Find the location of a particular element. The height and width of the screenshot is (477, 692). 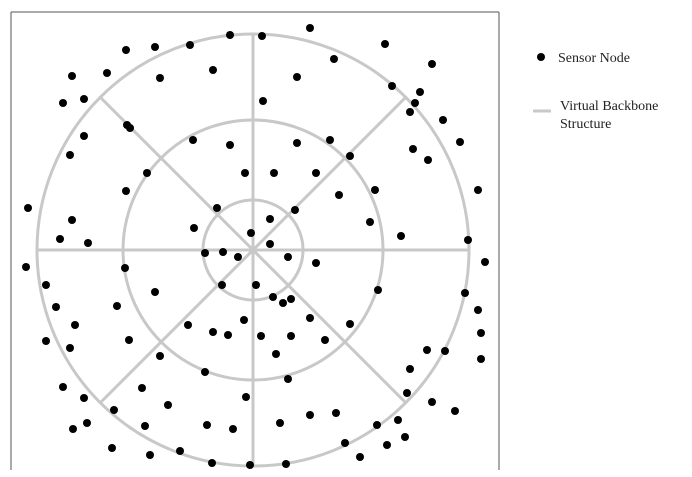

backbone-spoke-nw is located at coordinates (176, 173).